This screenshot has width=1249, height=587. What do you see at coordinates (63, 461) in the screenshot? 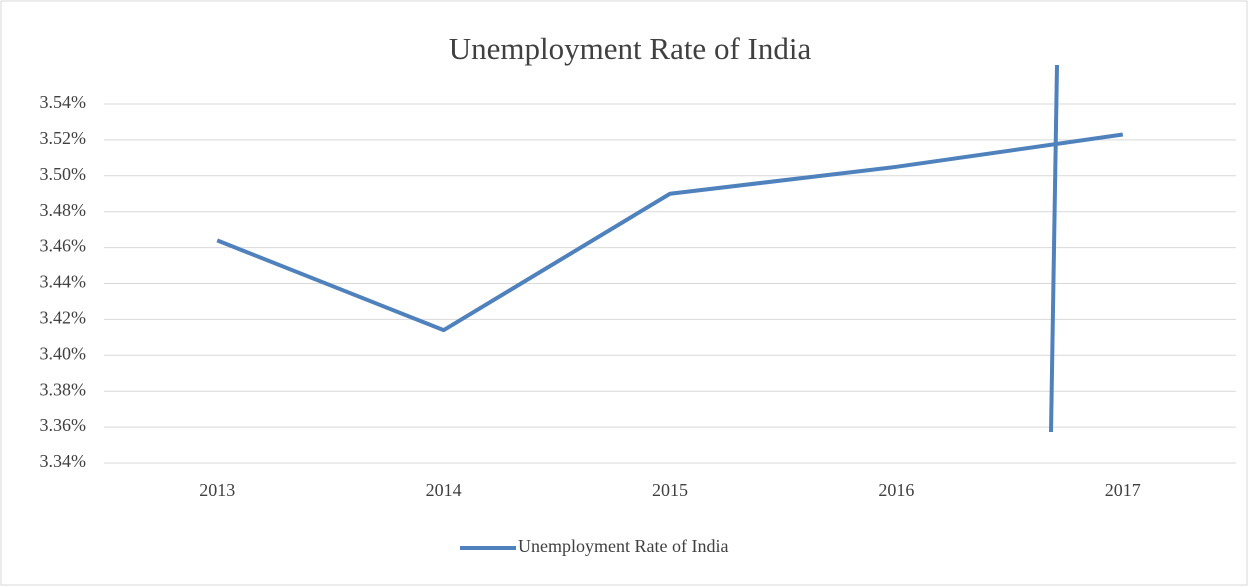
I see `y-tick-label: 3.34%` at bounding box center [63, 461].